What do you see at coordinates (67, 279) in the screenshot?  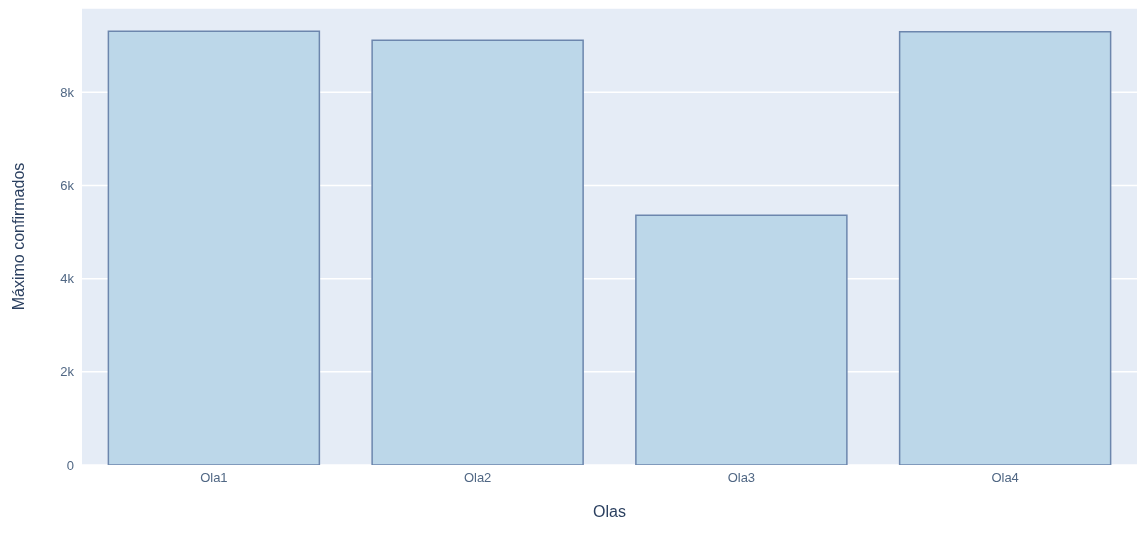 I see `y-tick-label: 4k` at bounding box center [67, 279].